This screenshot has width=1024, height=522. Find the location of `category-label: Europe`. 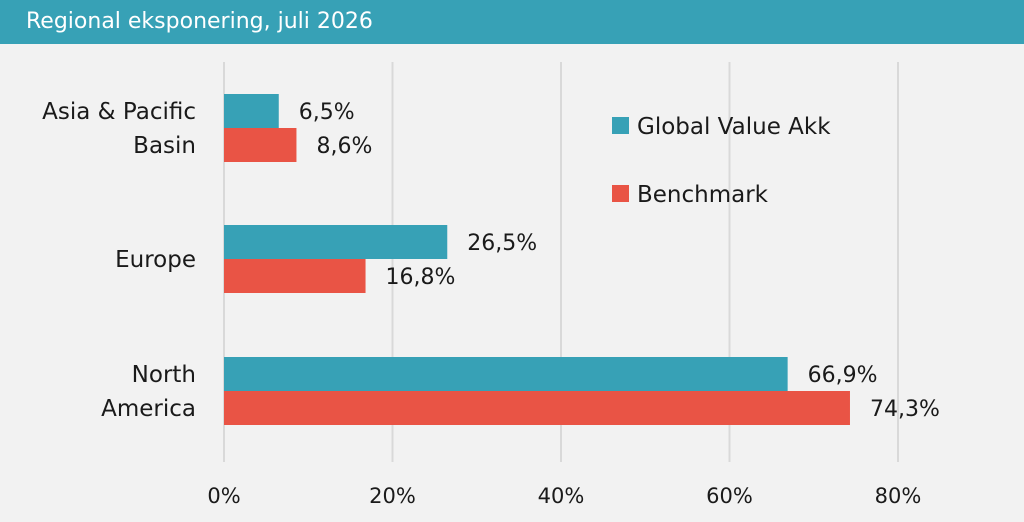

category-label: Europe is located at coordinates (155, 260).